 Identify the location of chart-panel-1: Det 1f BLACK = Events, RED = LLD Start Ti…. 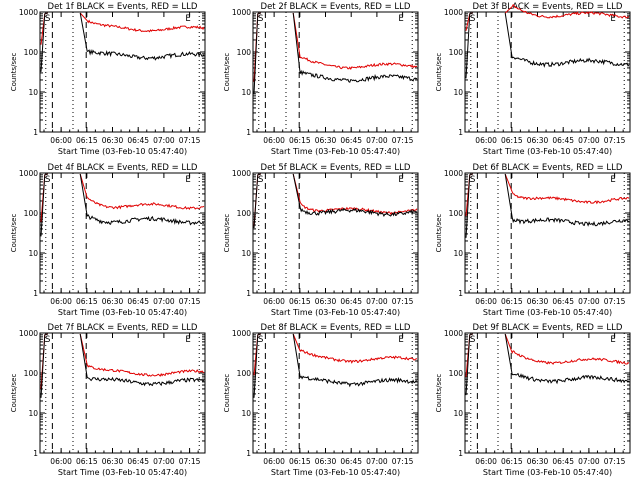
(108, 79).